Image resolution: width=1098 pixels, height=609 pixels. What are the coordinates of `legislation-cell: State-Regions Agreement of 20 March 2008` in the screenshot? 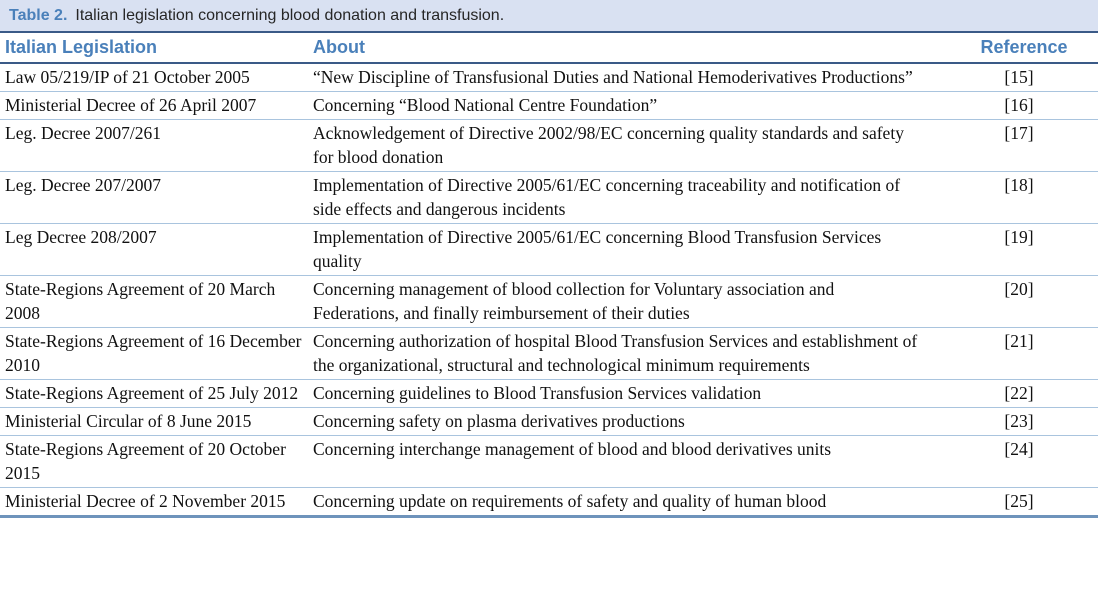 It's located at (154, 301).